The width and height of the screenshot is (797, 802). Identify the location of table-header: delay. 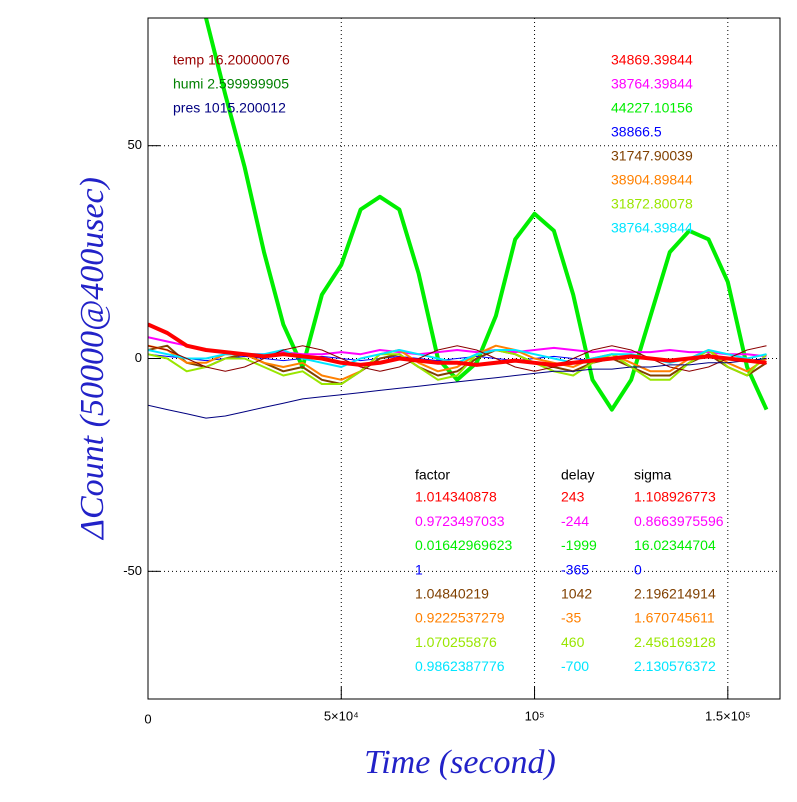
(577, 475).